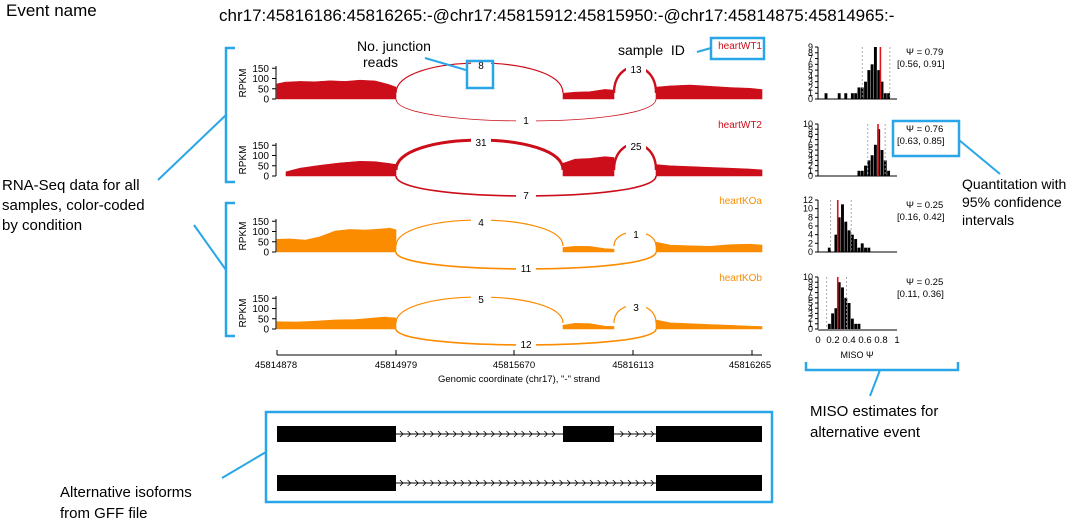 This screenshot has height=528, width=1080. Describe the element at coordinates (896, 340) in the screenshot. I see `miso-tick-label: 1` at that location.